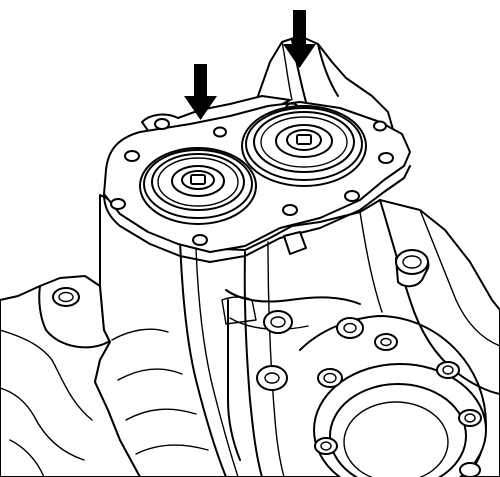 Image resolution: width=500 pixels, height=477 pixels. What do you see at coordinates (304, 146) in the screenshot?
I see `right-seal` at bounding box center [304, 146].